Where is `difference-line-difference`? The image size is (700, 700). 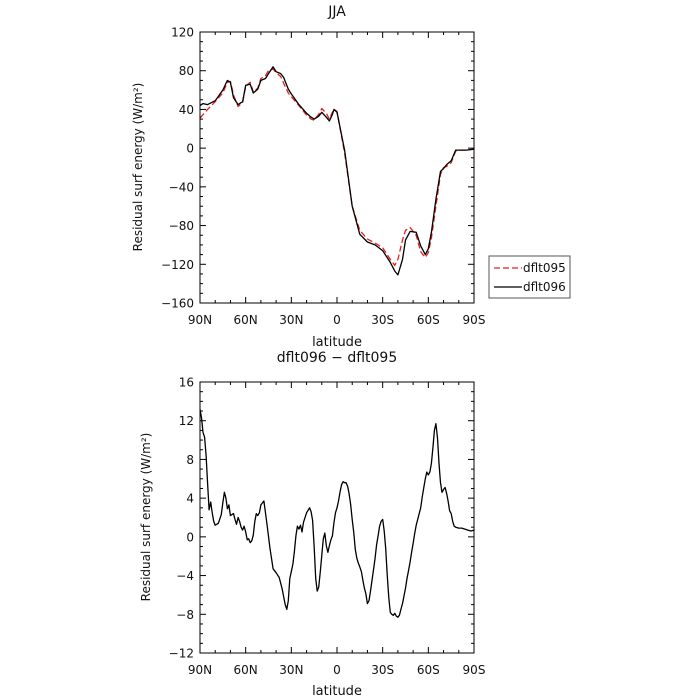 difference-line-difference is located at coordinates (337, 513).